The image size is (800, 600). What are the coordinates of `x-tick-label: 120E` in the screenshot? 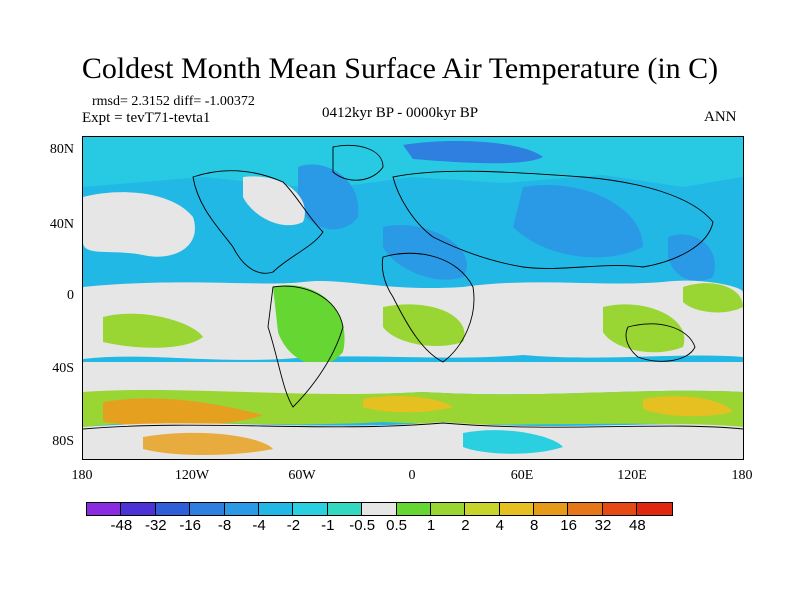 It's located at (632, 475).